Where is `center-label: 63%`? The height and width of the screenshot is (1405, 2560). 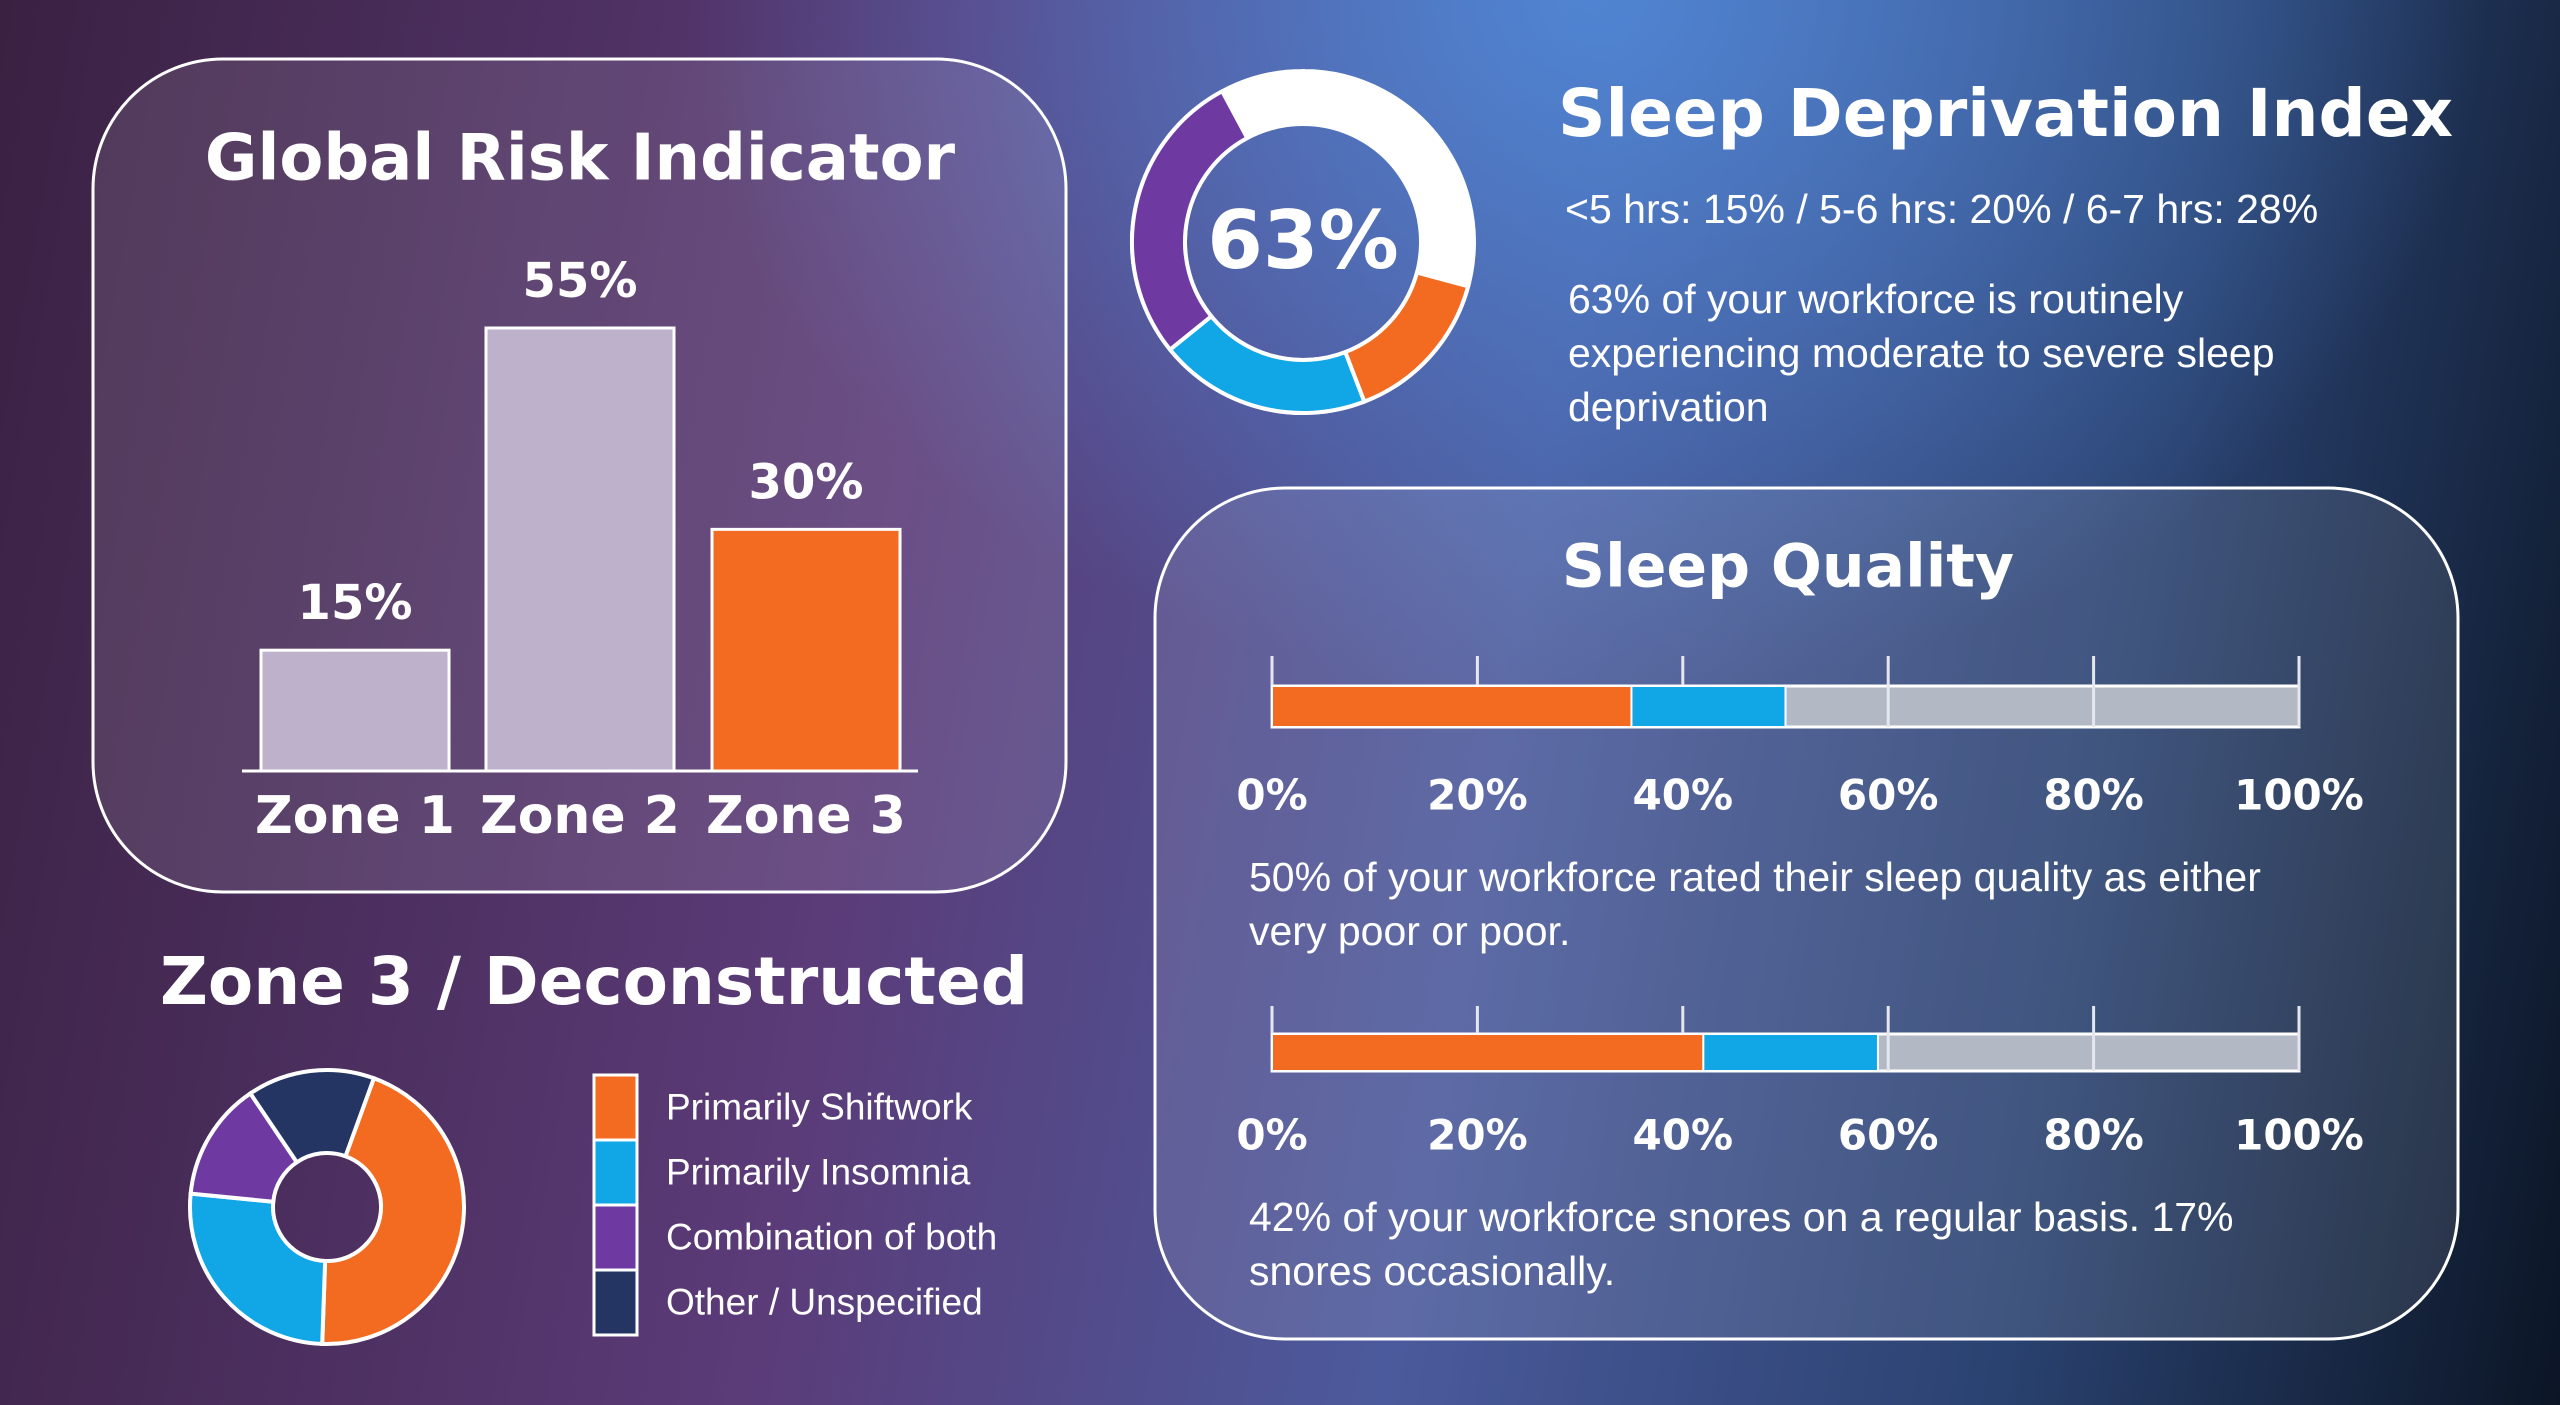
center-label: 63% is located at coordinates (1302, 240).